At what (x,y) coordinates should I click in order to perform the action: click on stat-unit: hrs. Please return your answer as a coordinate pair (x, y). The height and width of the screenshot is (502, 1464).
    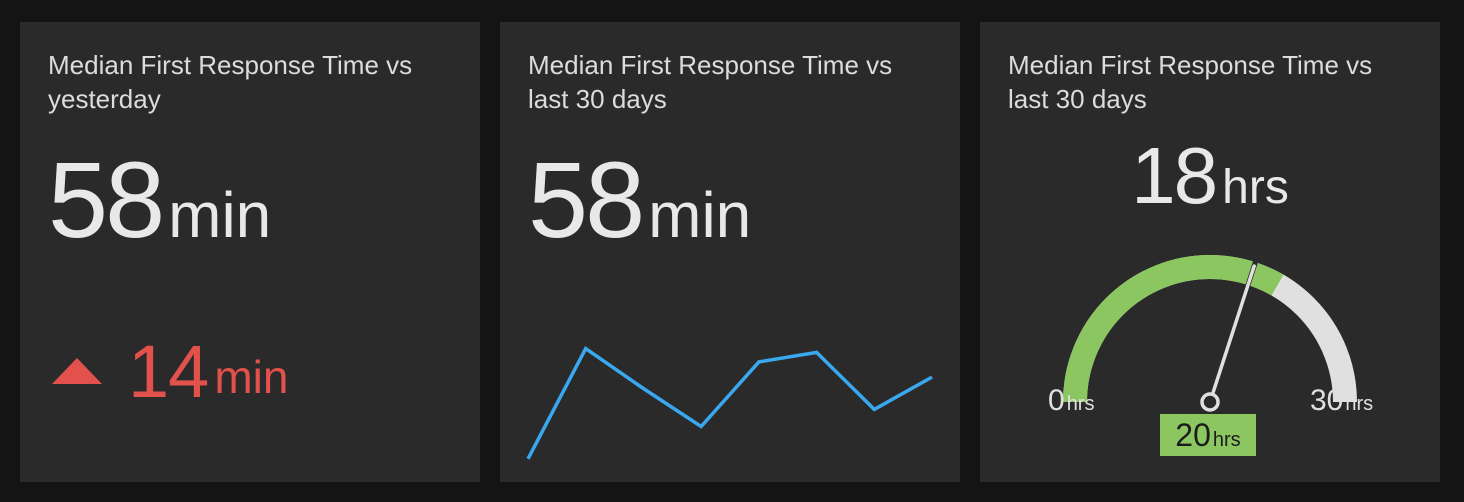
    Looking at the image, I should click on (1255, 187).